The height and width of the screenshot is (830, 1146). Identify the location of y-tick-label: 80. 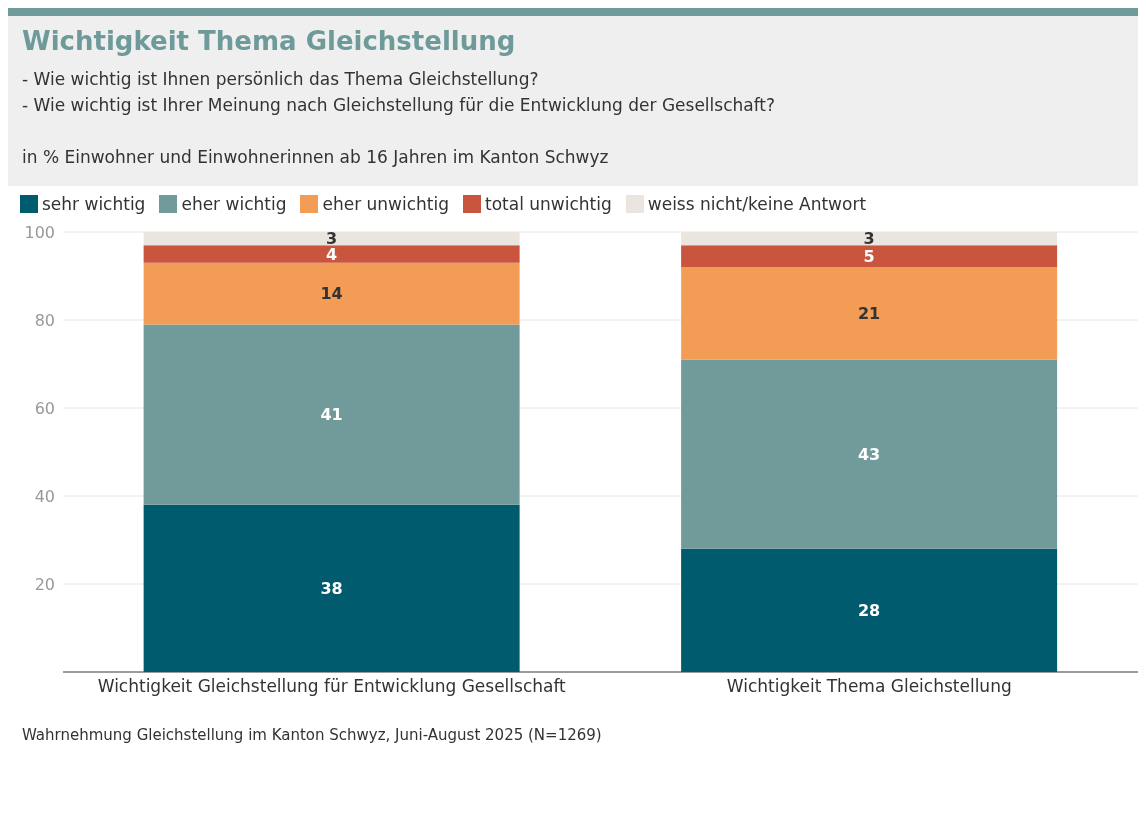
(44, 320).